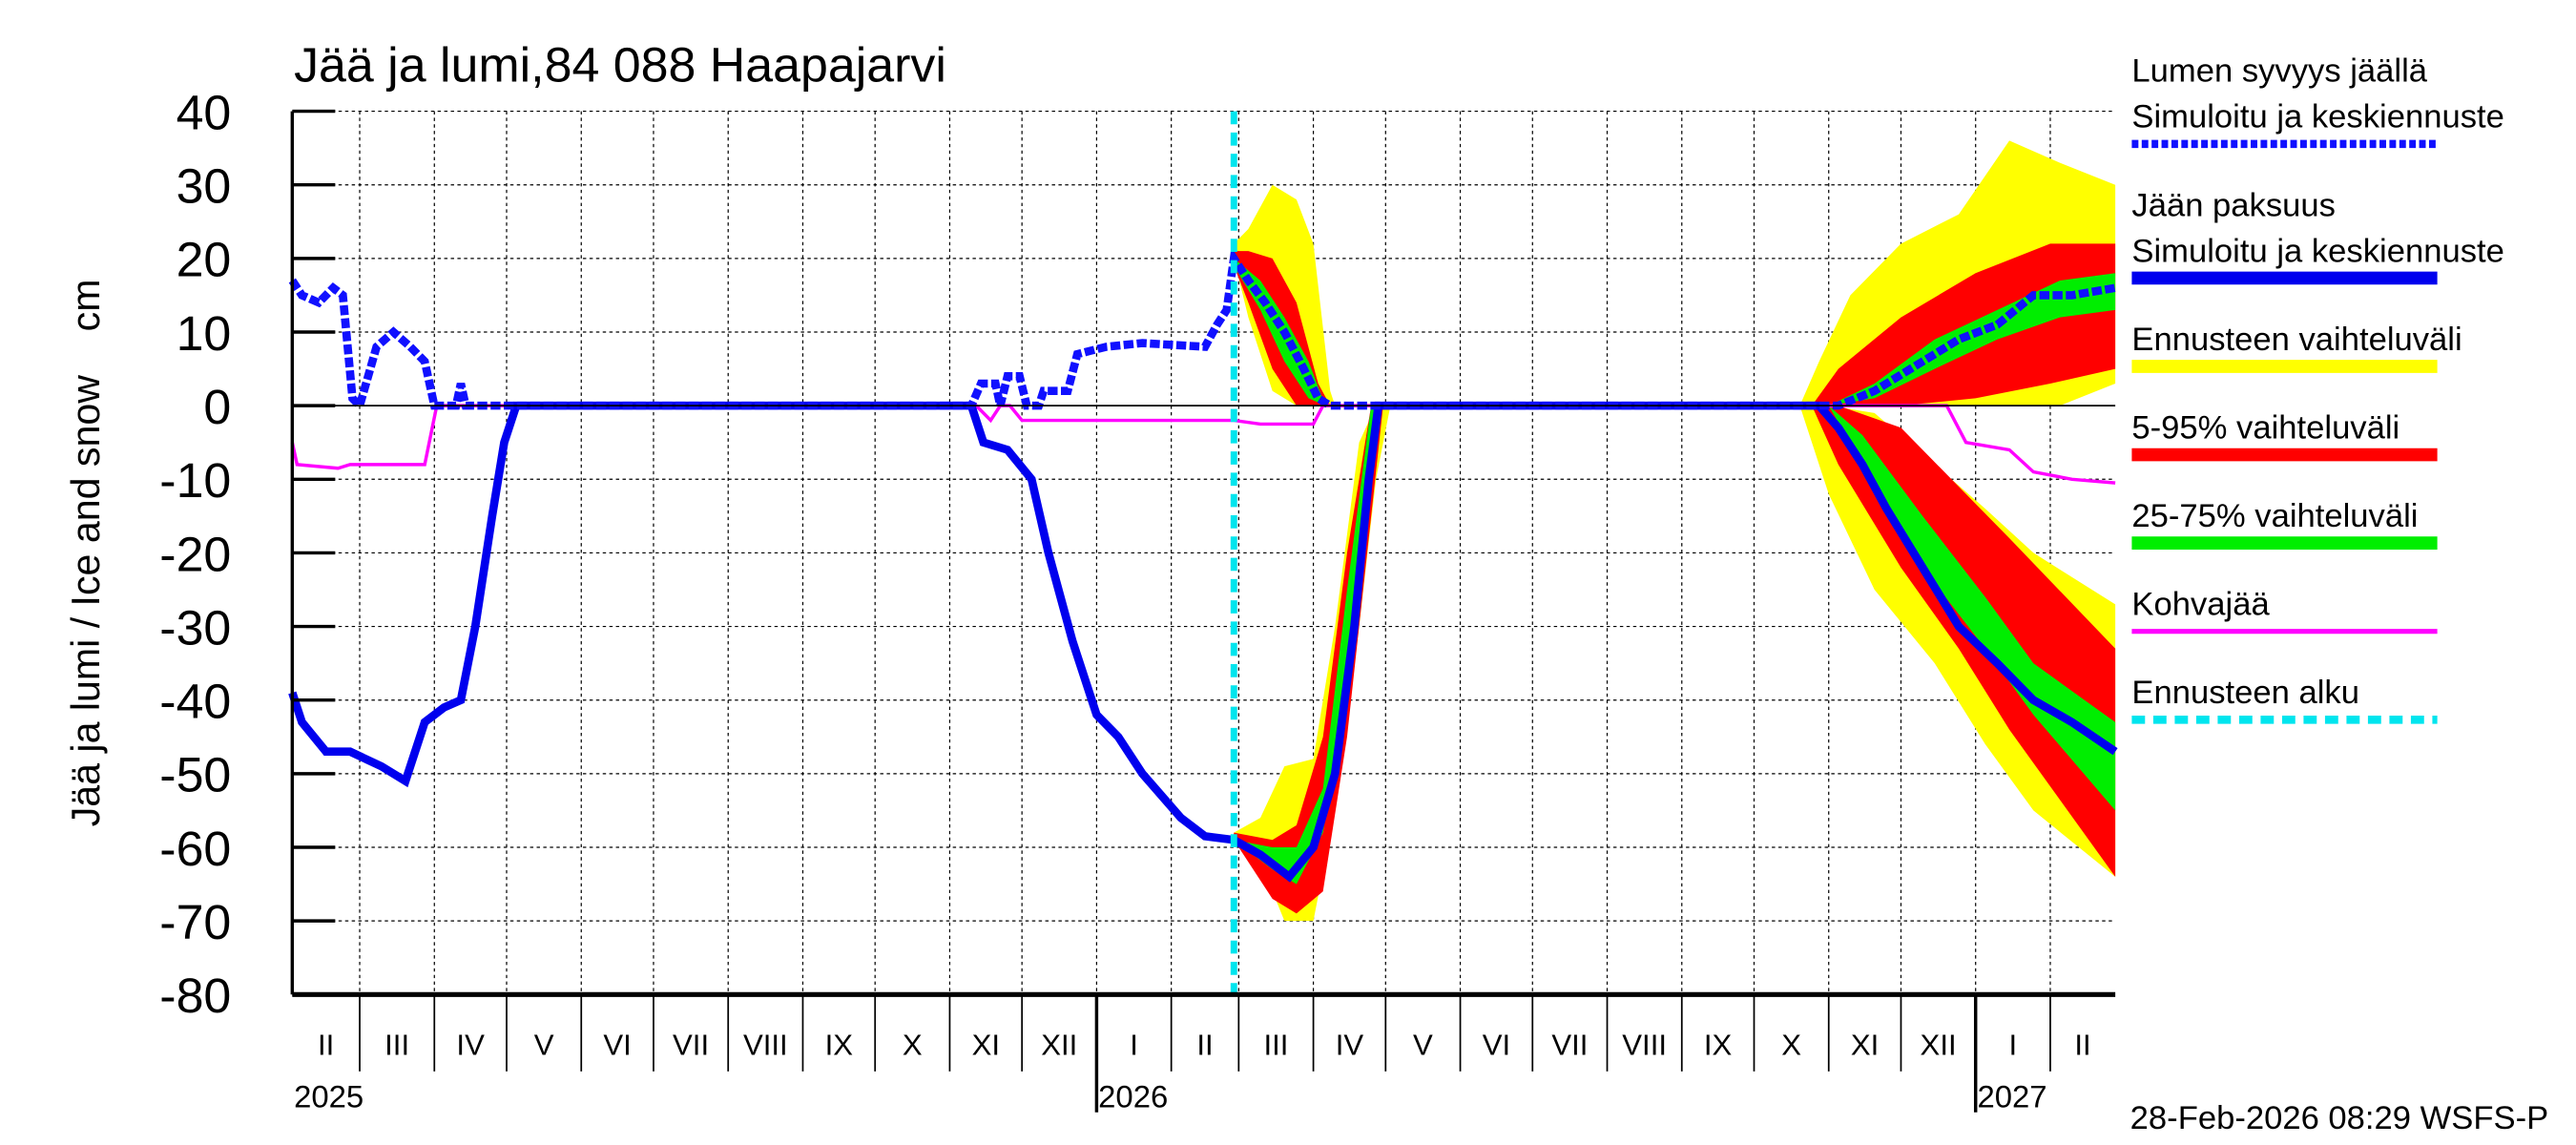 This screenshot has height=1145, width=2576. Describe the element at coordinates (86, 553) in the screenshot. I see `y-axis-label: Jää ja lumi / Ice and snow cm` at that location.